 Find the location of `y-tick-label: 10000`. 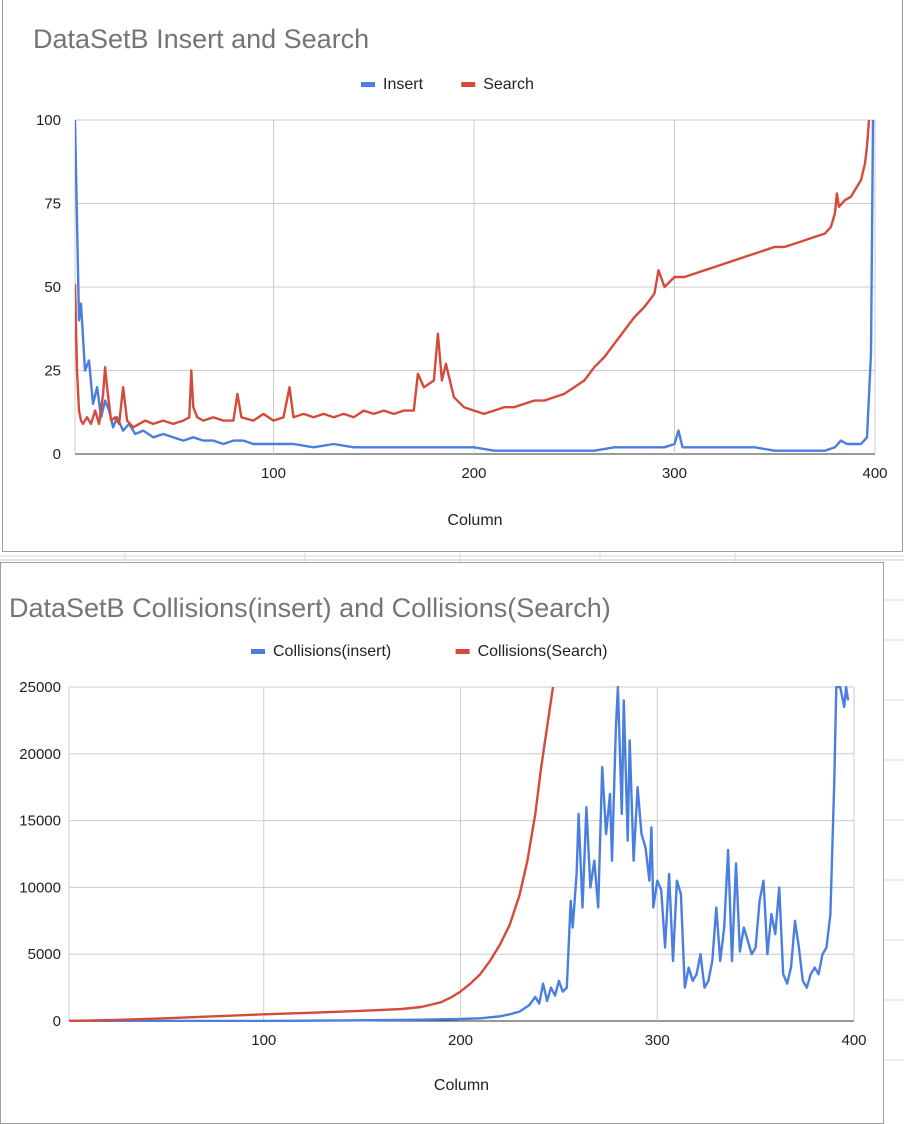

y-tick-label: 10000 is located at coordinates (40, 887).